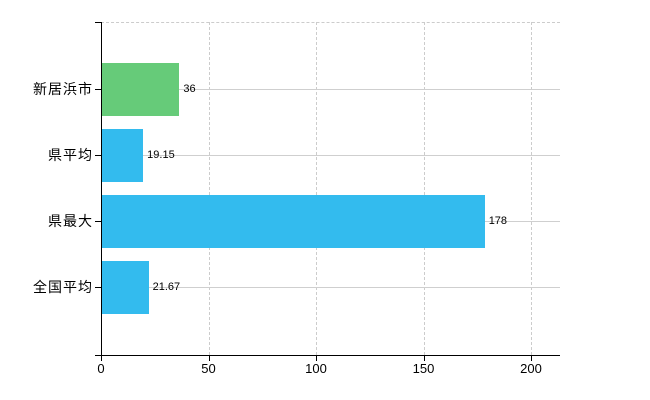  I want to click on category-label-3: 全国平均, so click(63, 287).